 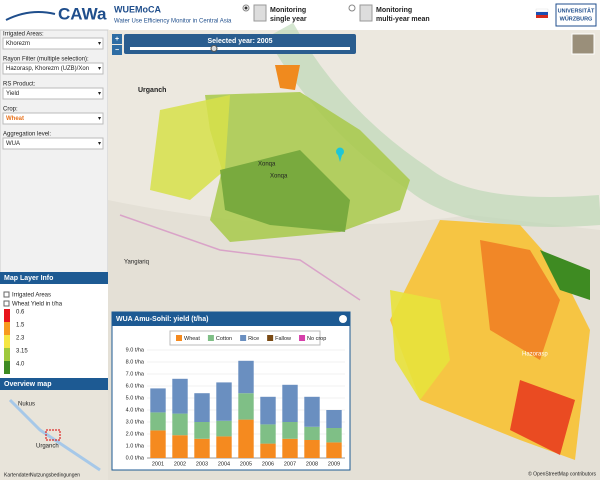 What do you see at coordinates (135, 374) in the screenshot?
I see `y-tick-label: 7.0 t/ha` at bounding box center [135, 374].